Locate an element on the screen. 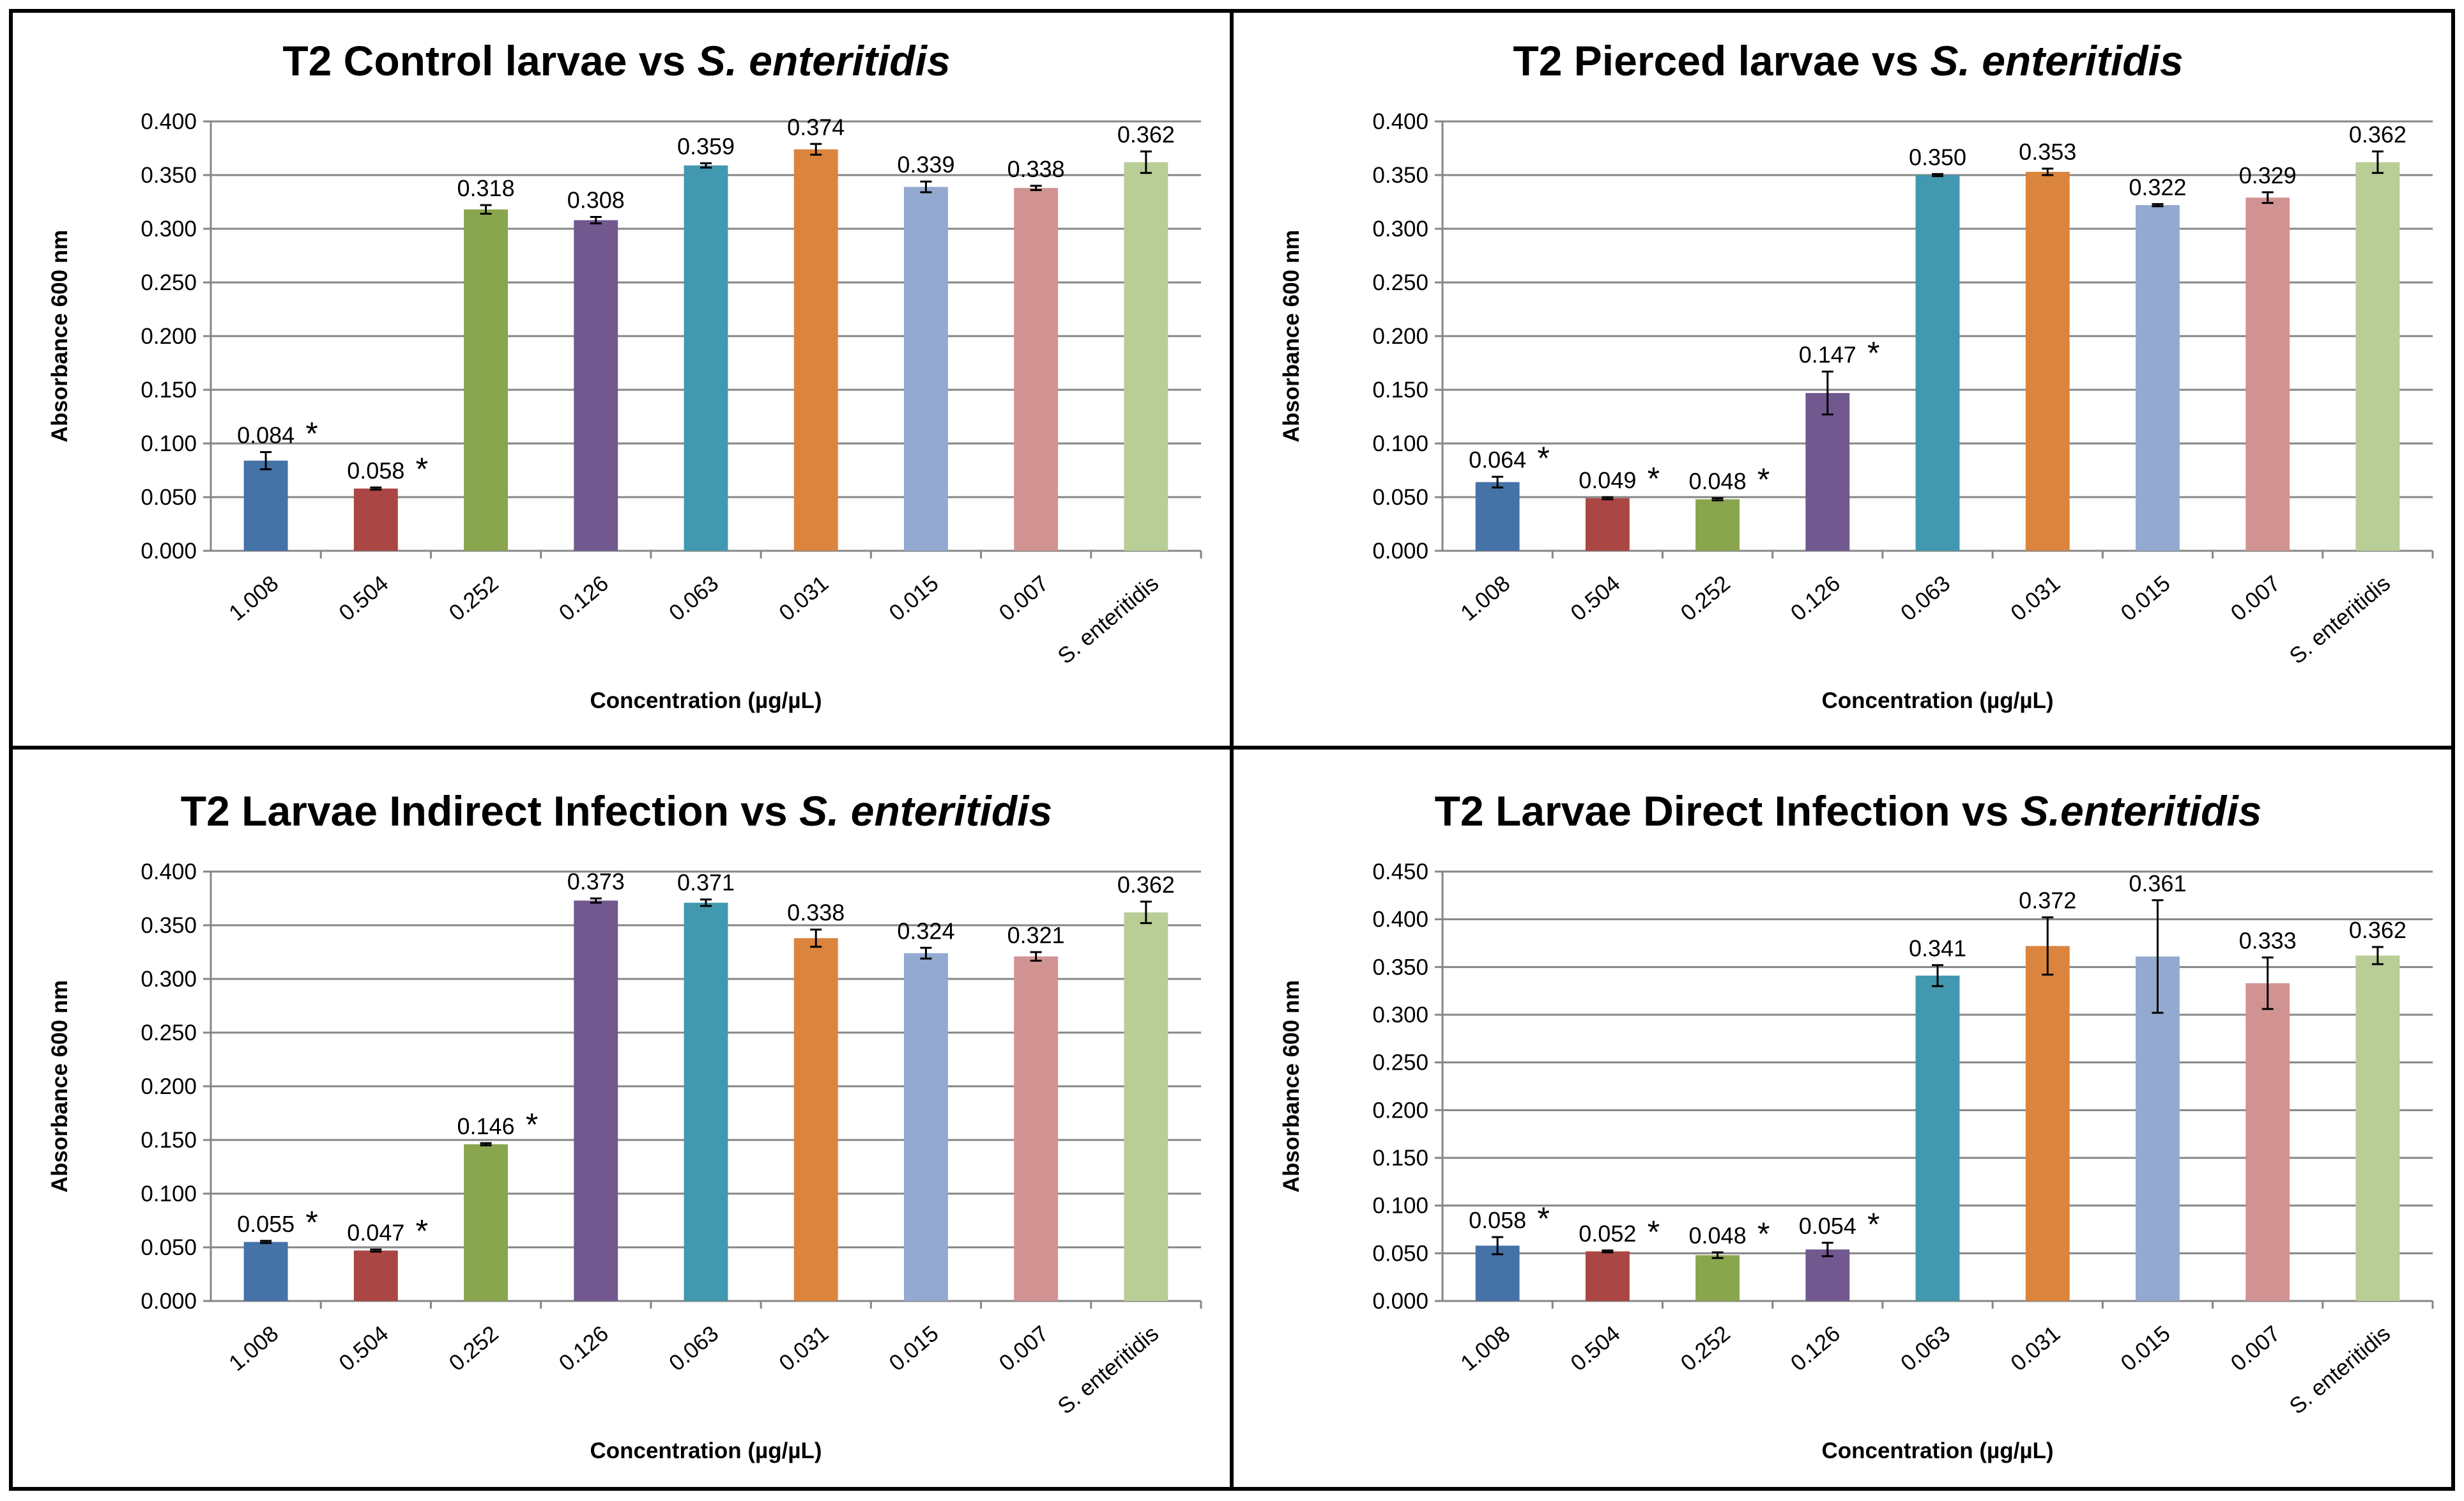 This screenshot has width=2464, height=1501. x-tick-label: 0.031 is located at coordinates (803, 1349).